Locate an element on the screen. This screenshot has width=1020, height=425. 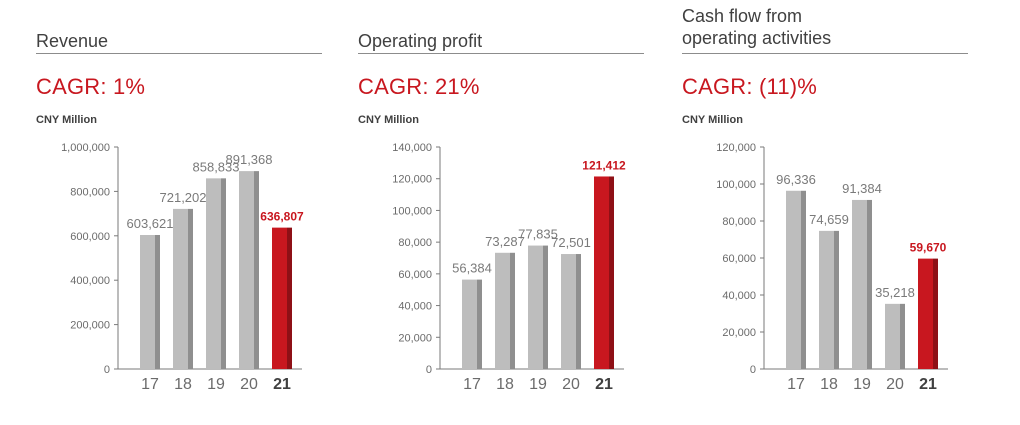
bar-value-label: 56,384 is located at coordinates (472, 268).